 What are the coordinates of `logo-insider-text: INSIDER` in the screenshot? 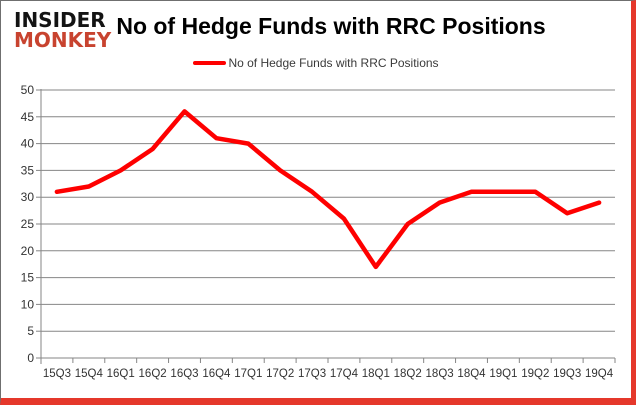 It's located at (60, 20).